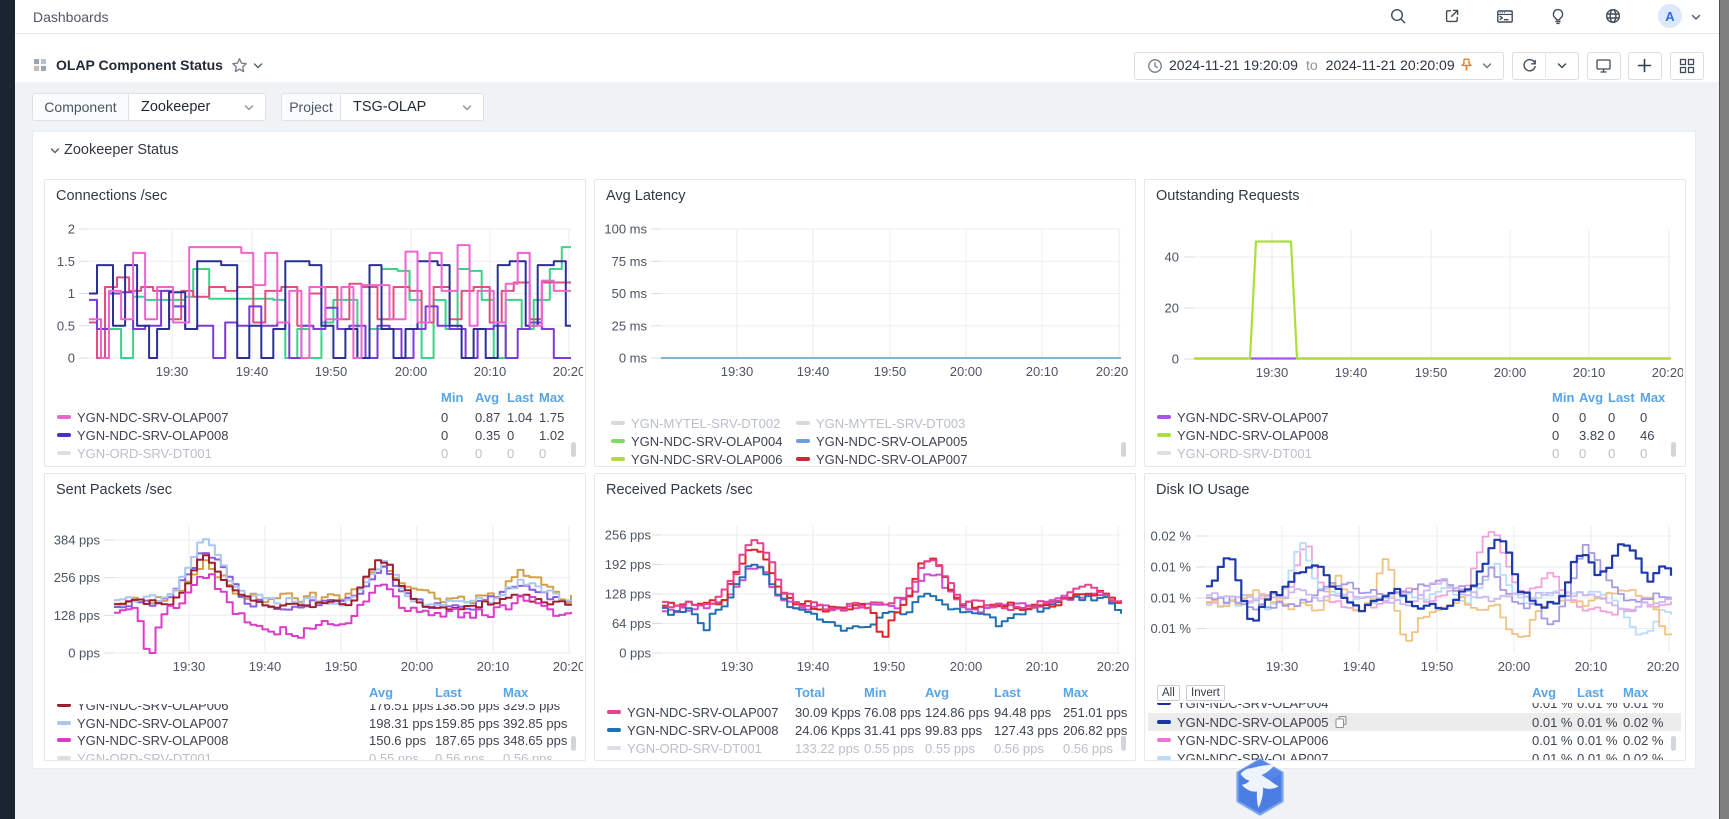 The height and width of the screenshot is (819, 1729). I want to click on svg-text: 1, so click(71, 293).